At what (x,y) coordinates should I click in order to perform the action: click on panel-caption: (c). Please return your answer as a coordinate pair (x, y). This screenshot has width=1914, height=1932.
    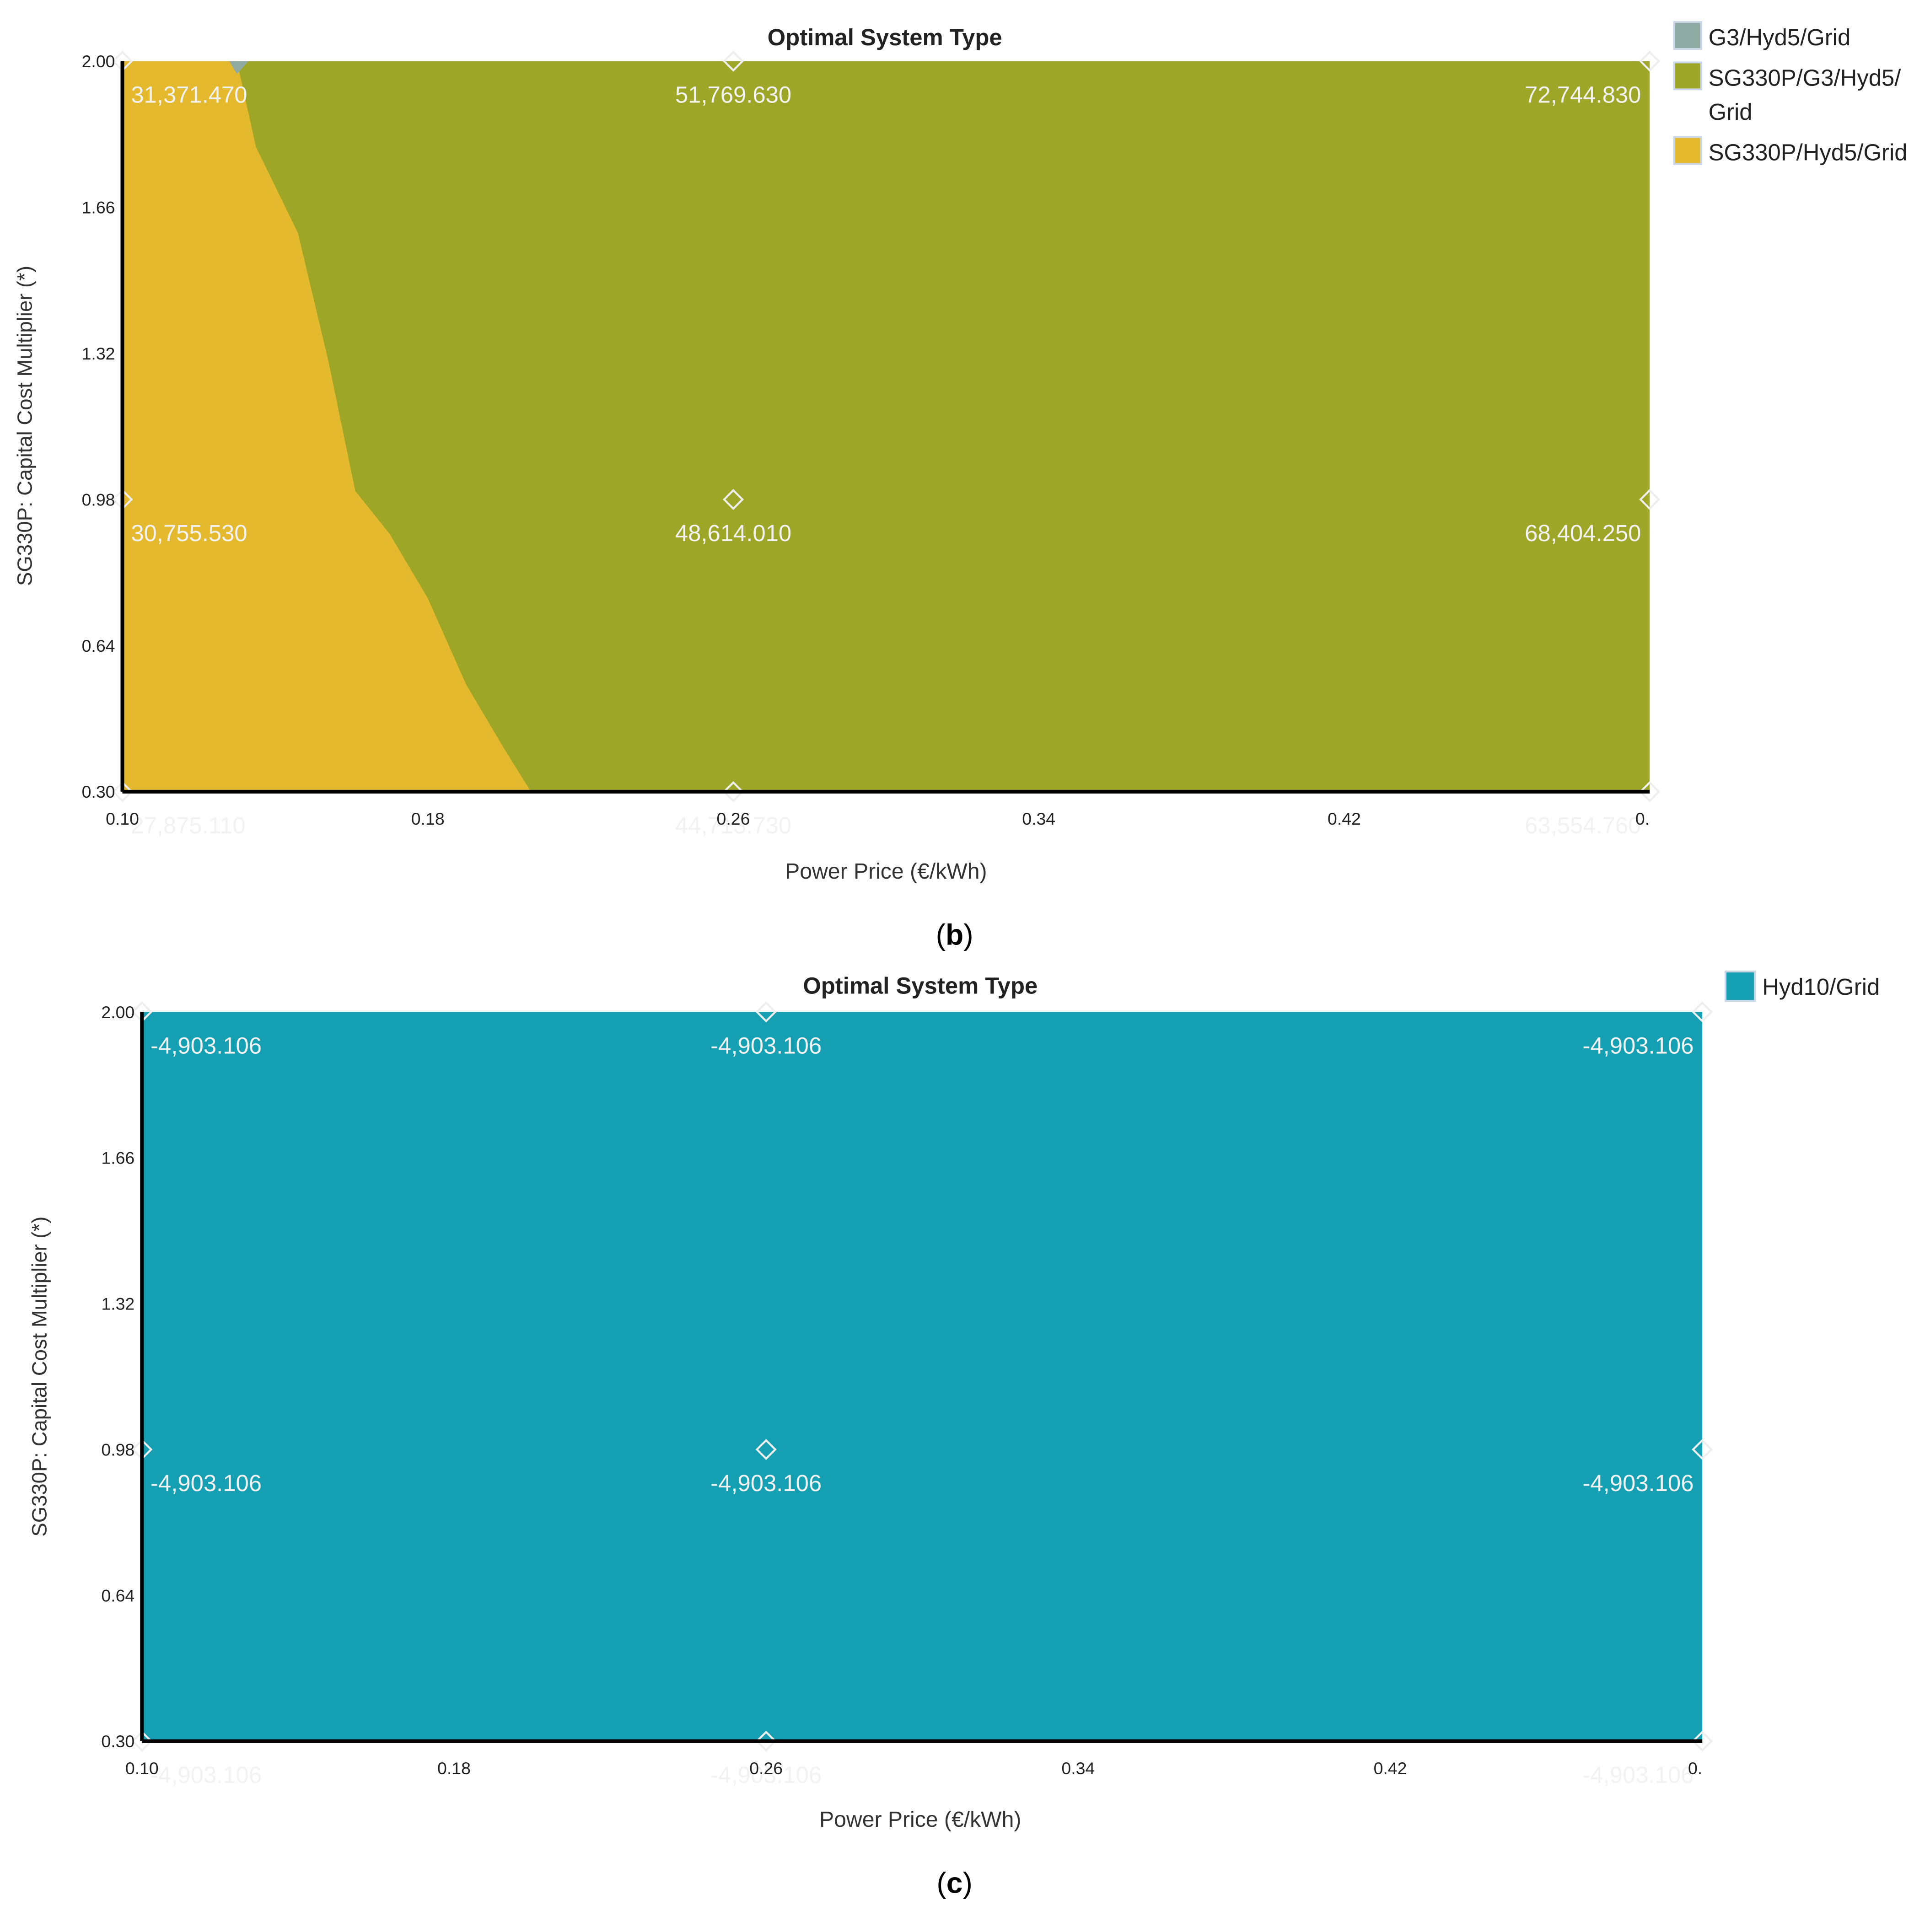
    Looking at the image, I should click on (954, 1883).